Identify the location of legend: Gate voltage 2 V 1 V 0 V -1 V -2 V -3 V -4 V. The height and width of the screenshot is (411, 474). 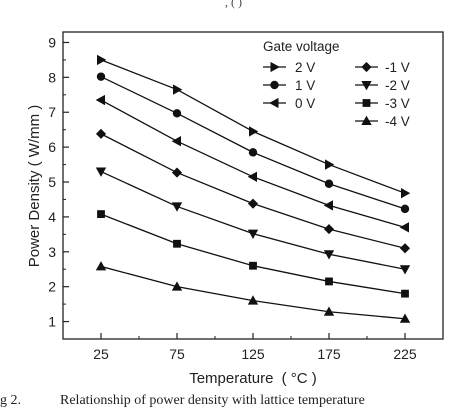
(336, 84).